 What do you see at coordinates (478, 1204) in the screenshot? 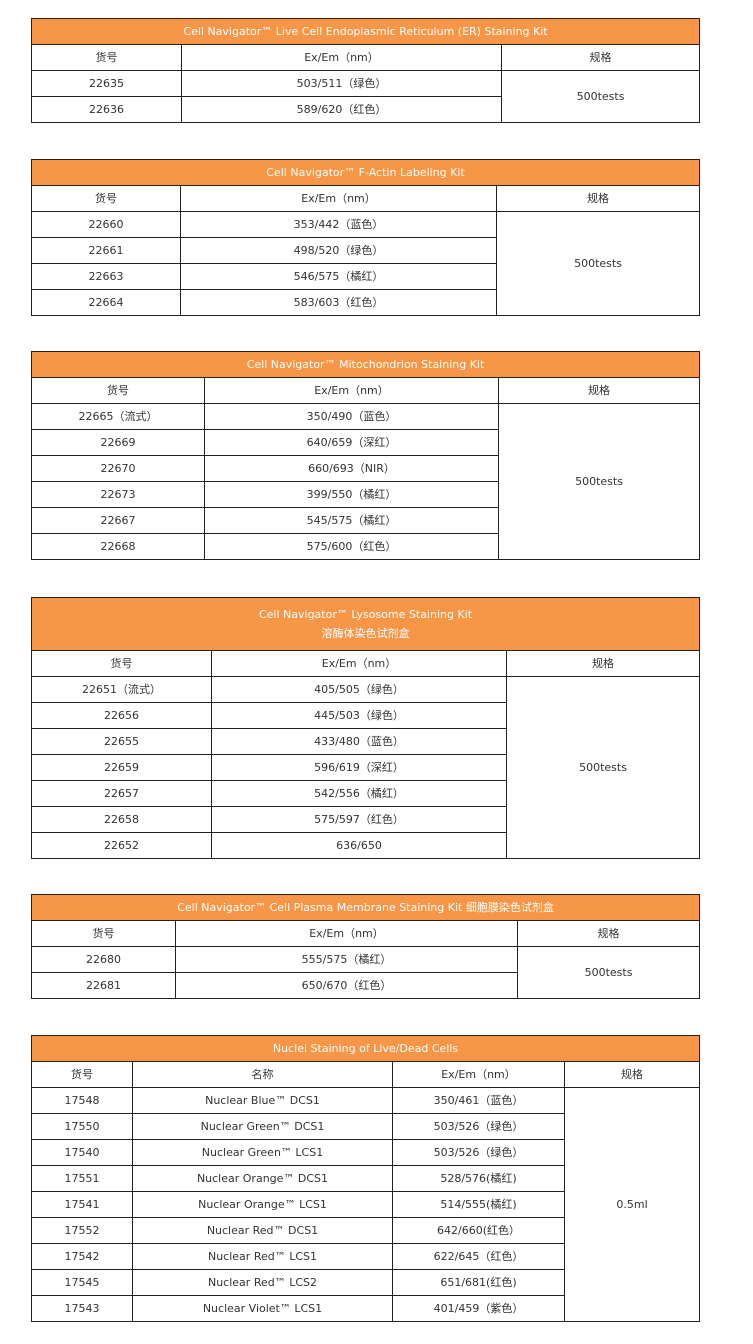
I see `table-cell: 514/555(橘红)` at bounding box center [478, 1204].